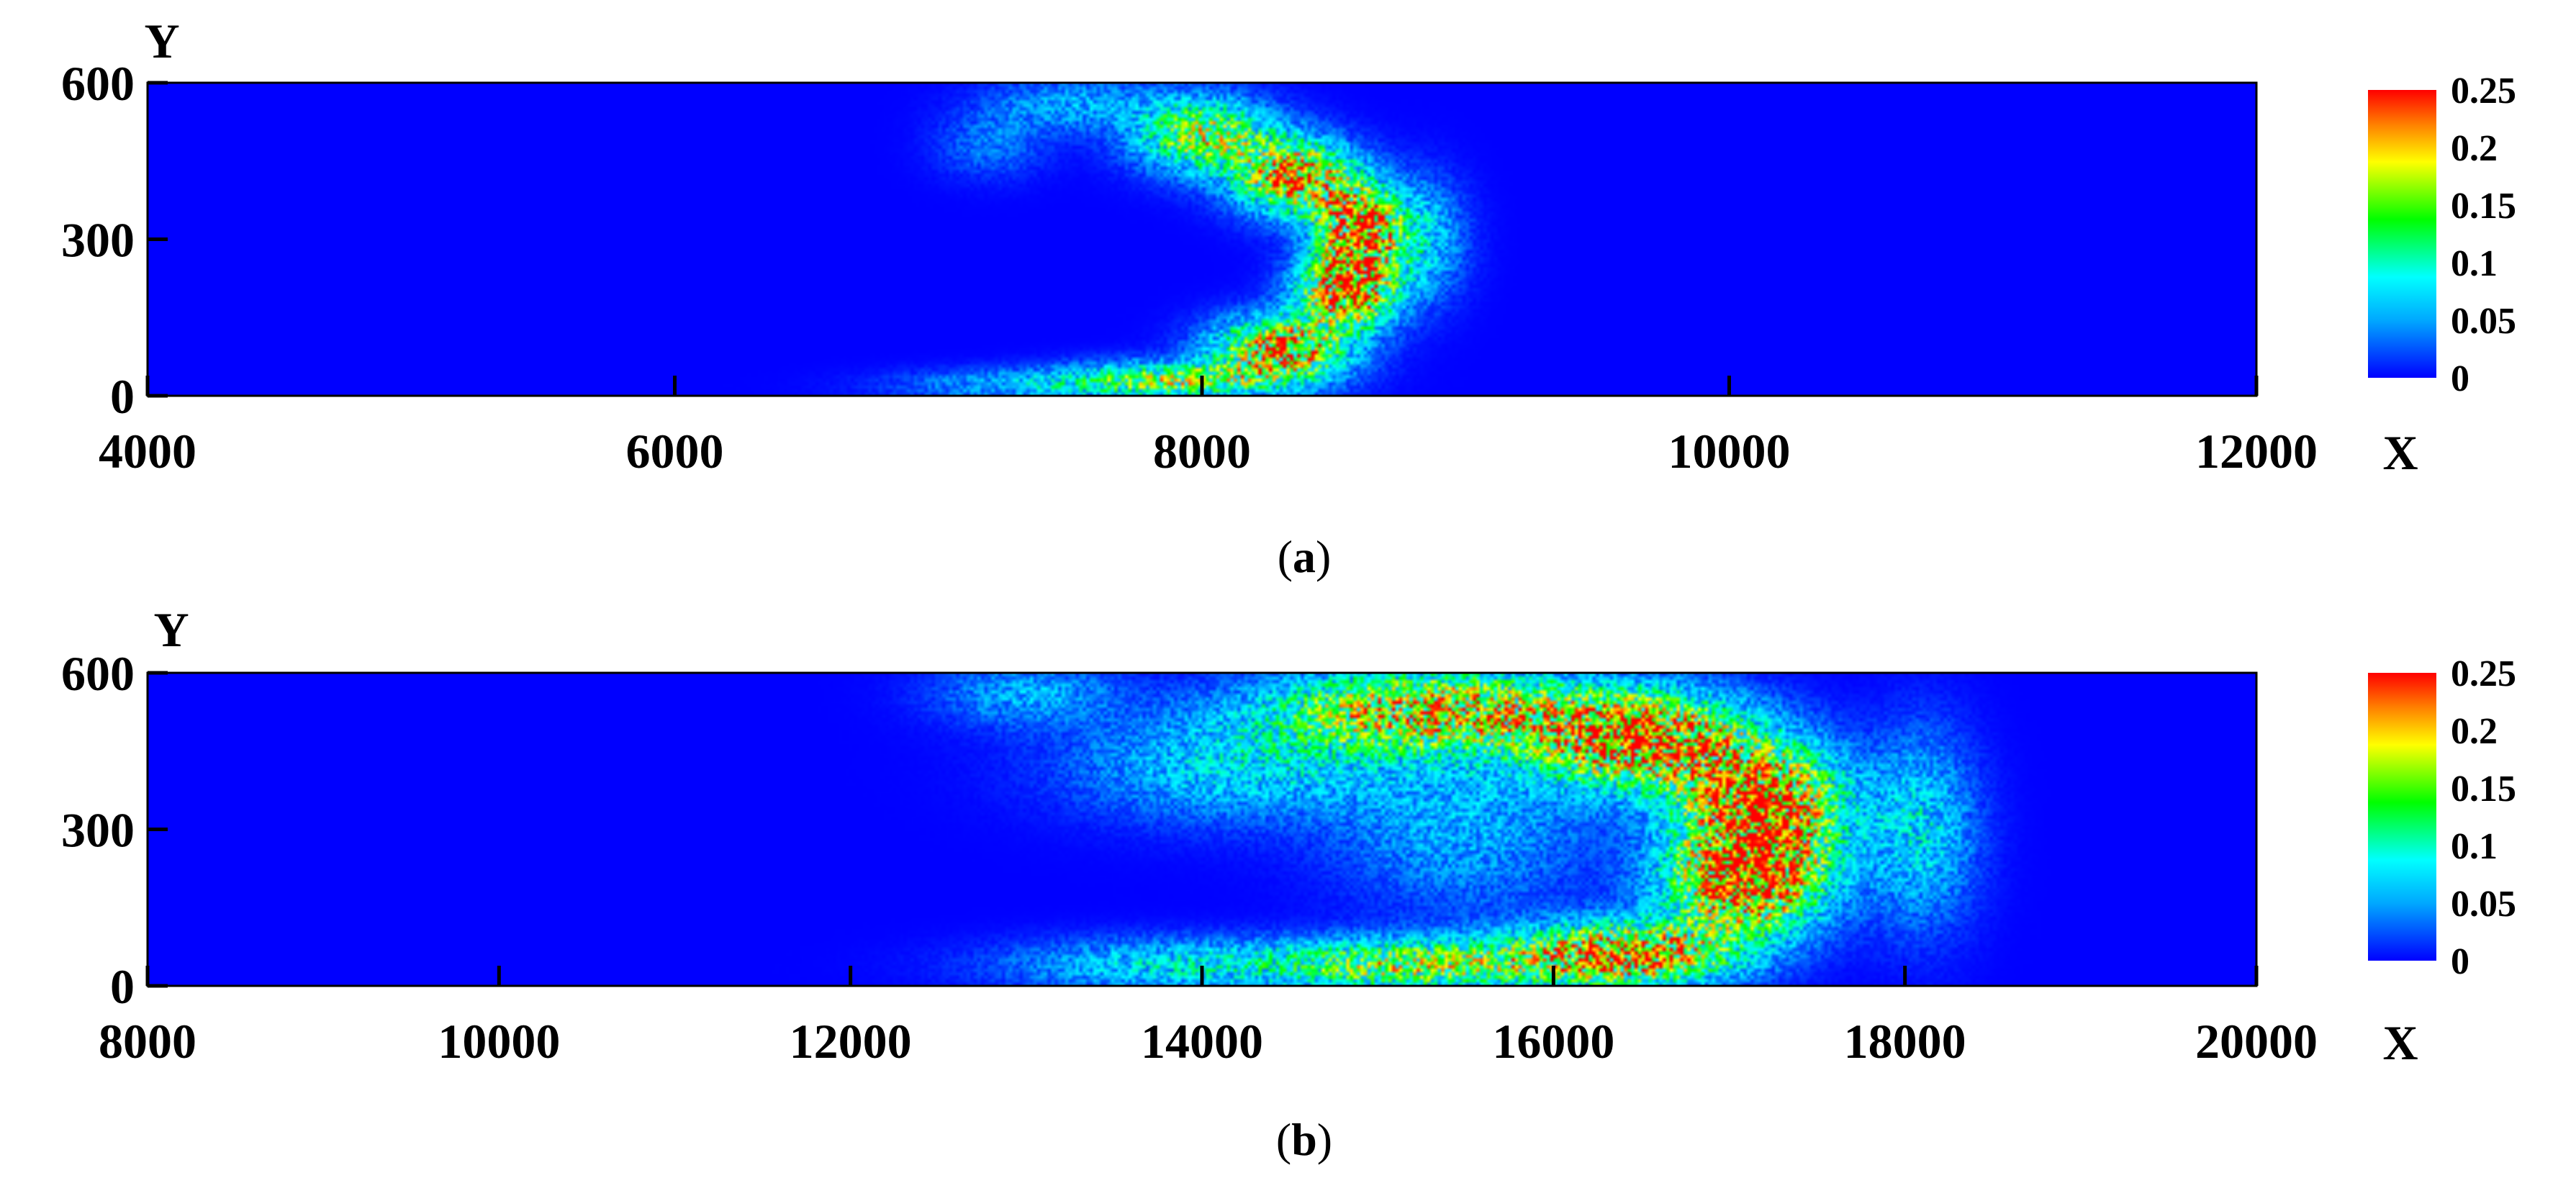 The width and height of the screenshot is (2576, 1178). What do you see at coordinates (2483, 789) in the screenshot?
I see `panel-b-colorbar-tick-label: 0.15` at bounding box center [2483, 789].